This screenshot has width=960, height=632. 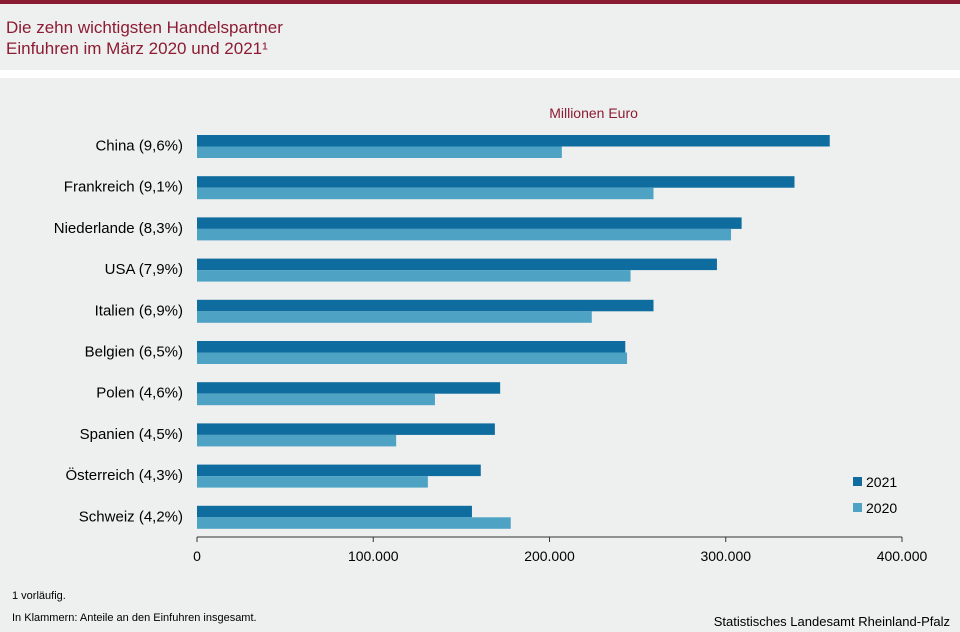 What do you see at coordinates (881, 508) in the screenshot?
I see `legend-label-2020: 2020` at bounding box center [881, 508].